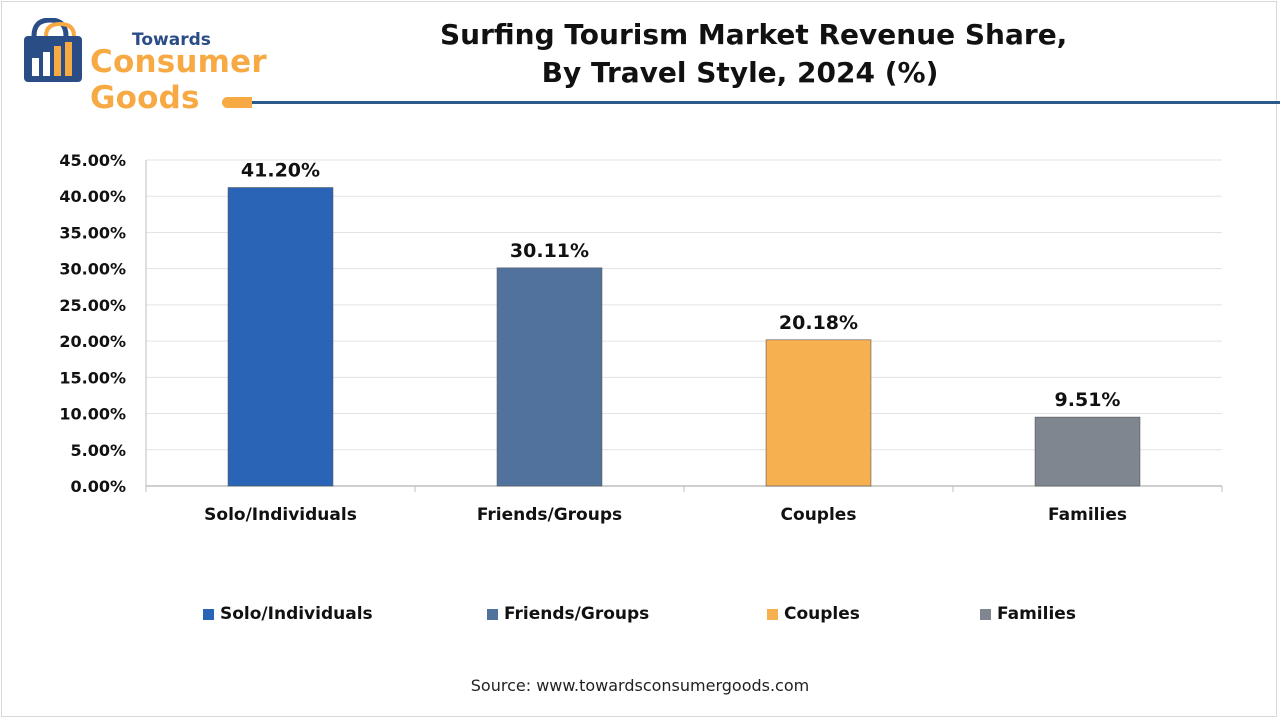  I want to click on header-accent-tab, so click(237, 102).